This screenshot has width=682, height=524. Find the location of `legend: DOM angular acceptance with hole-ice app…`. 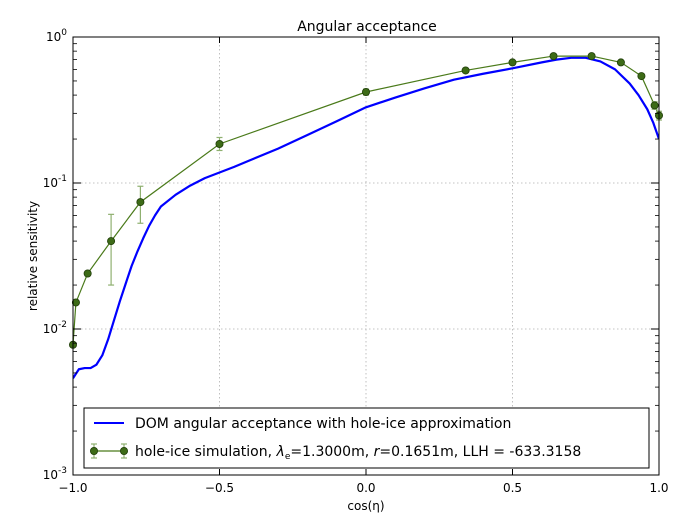

legend: DOM angular acceptance with hole-ice app… is located at coordinates (366, 438).